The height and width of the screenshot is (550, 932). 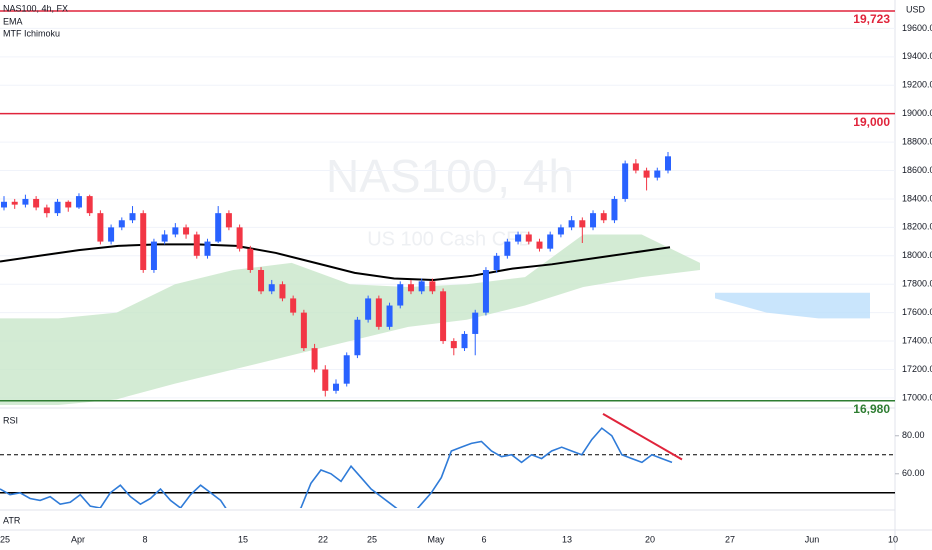 What do you see at coordinates (917, 255) in the screenshot?
I see `y-tick-label: 18000.00` at bounding box center [917, 255].